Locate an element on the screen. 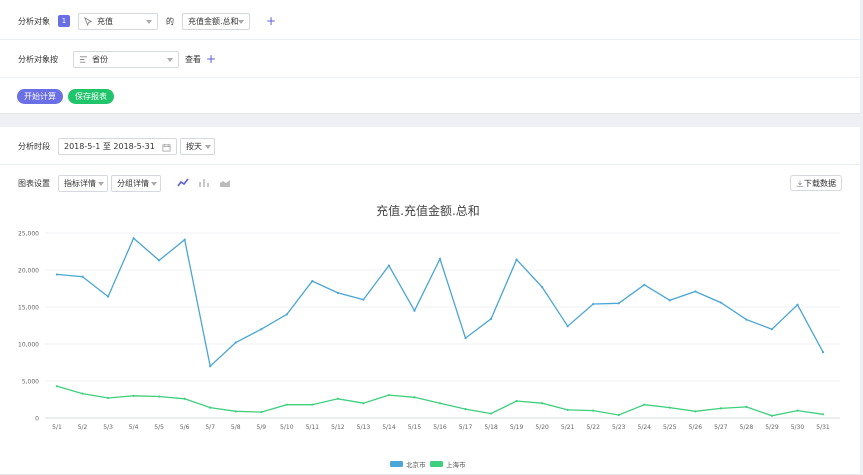  download-data-button: 下载数据 is located at coordinates (816, 183).